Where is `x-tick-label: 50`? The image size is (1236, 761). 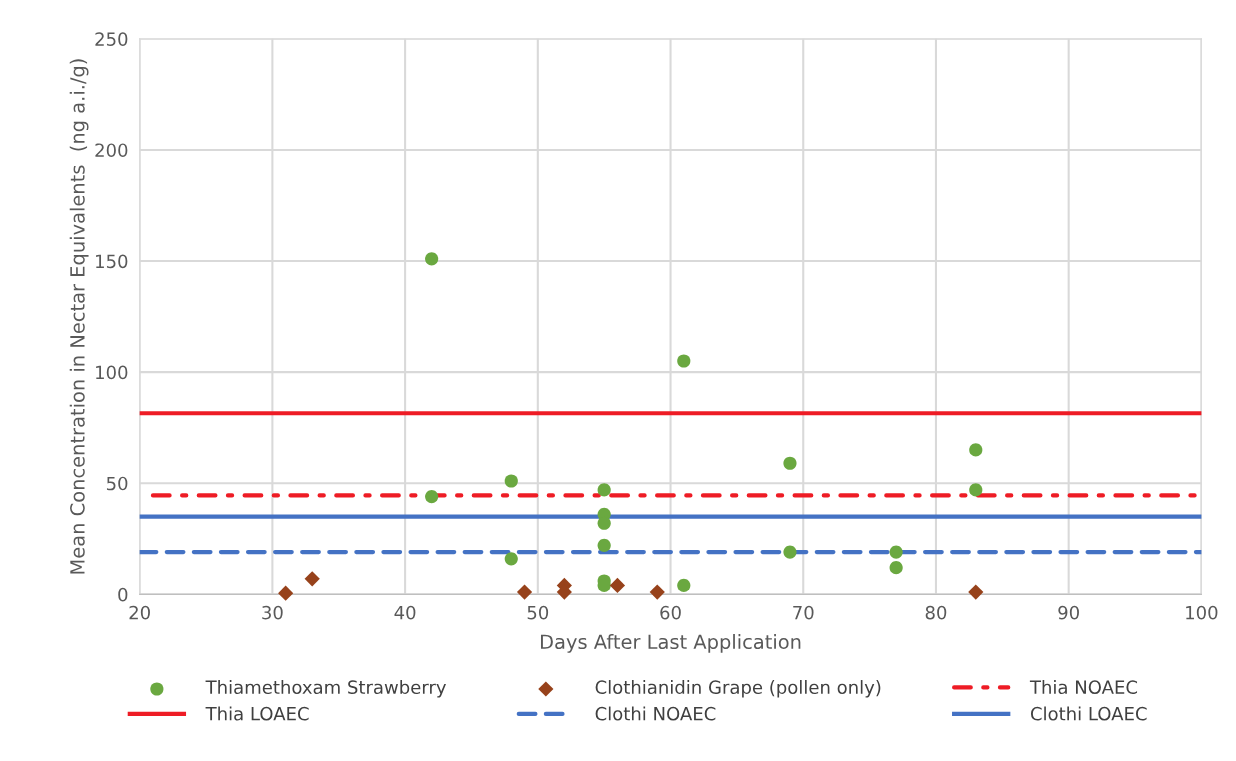 x-tick-label: 50 is located at coordinates (538, 612).